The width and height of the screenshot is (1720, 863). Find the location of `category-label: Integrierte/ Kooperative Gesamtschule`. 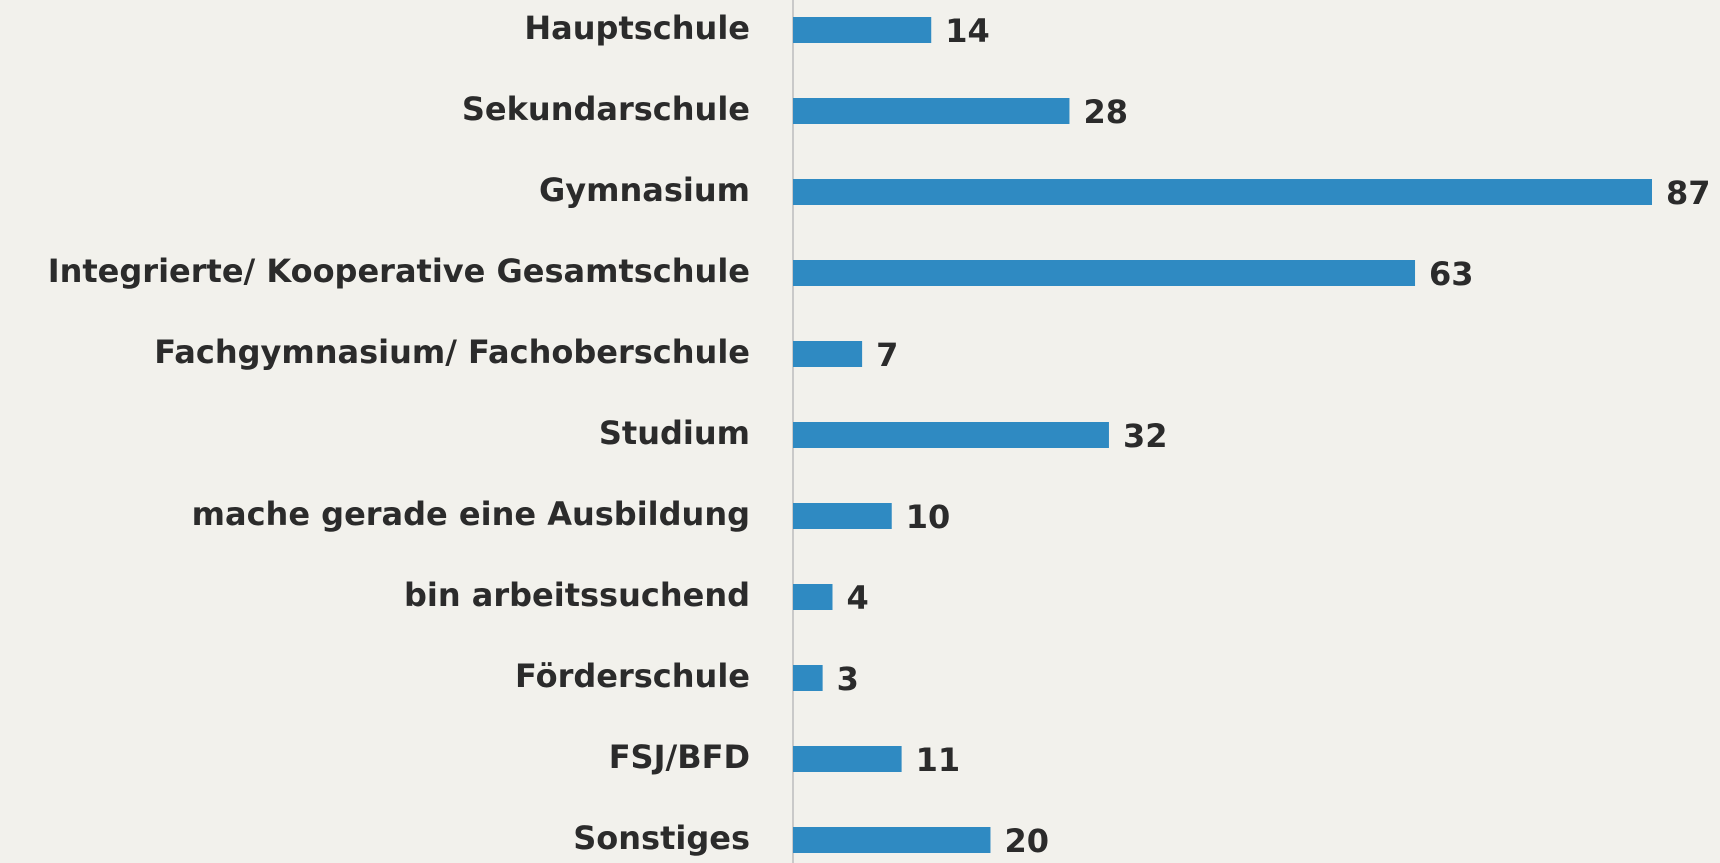

category-label: Integrierte/ Kooperative Gesamtschule is located at coordinates (399, 271).